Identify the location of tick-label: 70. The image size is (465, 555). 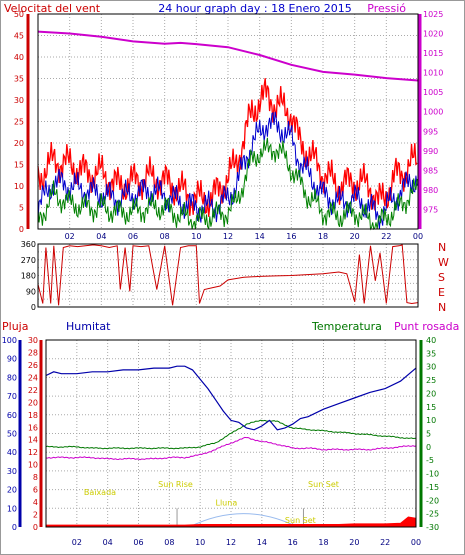
(12, 396).